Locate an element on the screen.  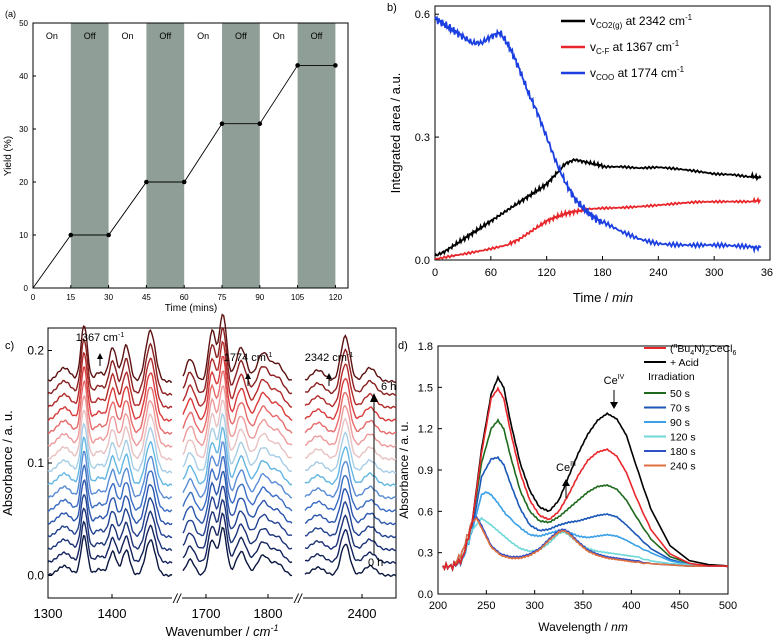
d-ce3-label: CeIII is located at coordinates (566, 467).